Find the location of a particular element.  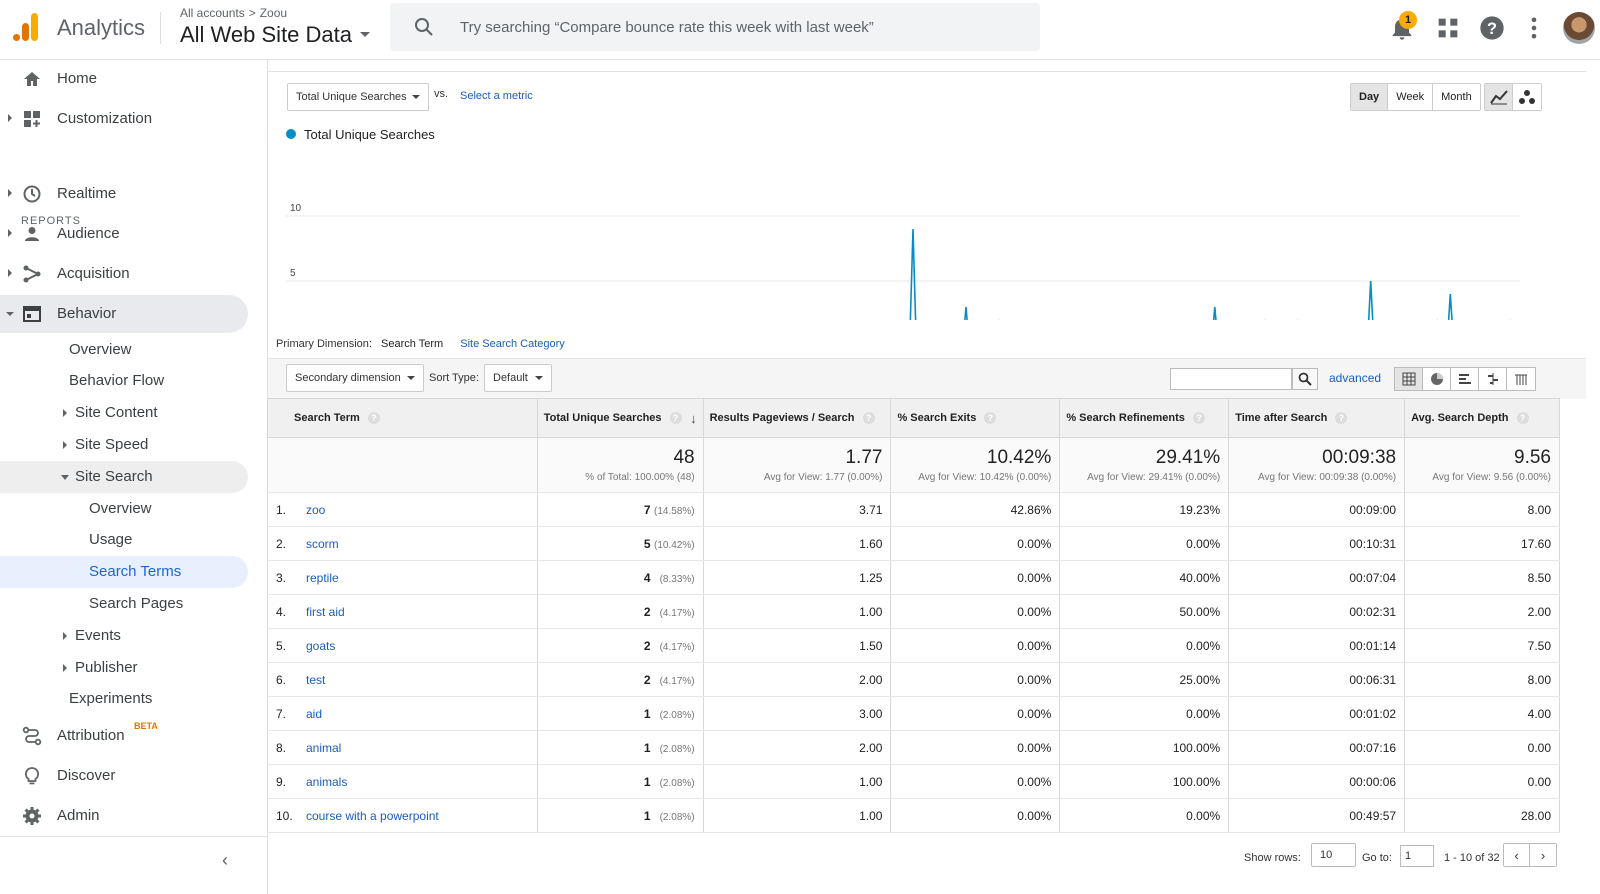

apps-grid-icon is located at coordinates (1448, 28).